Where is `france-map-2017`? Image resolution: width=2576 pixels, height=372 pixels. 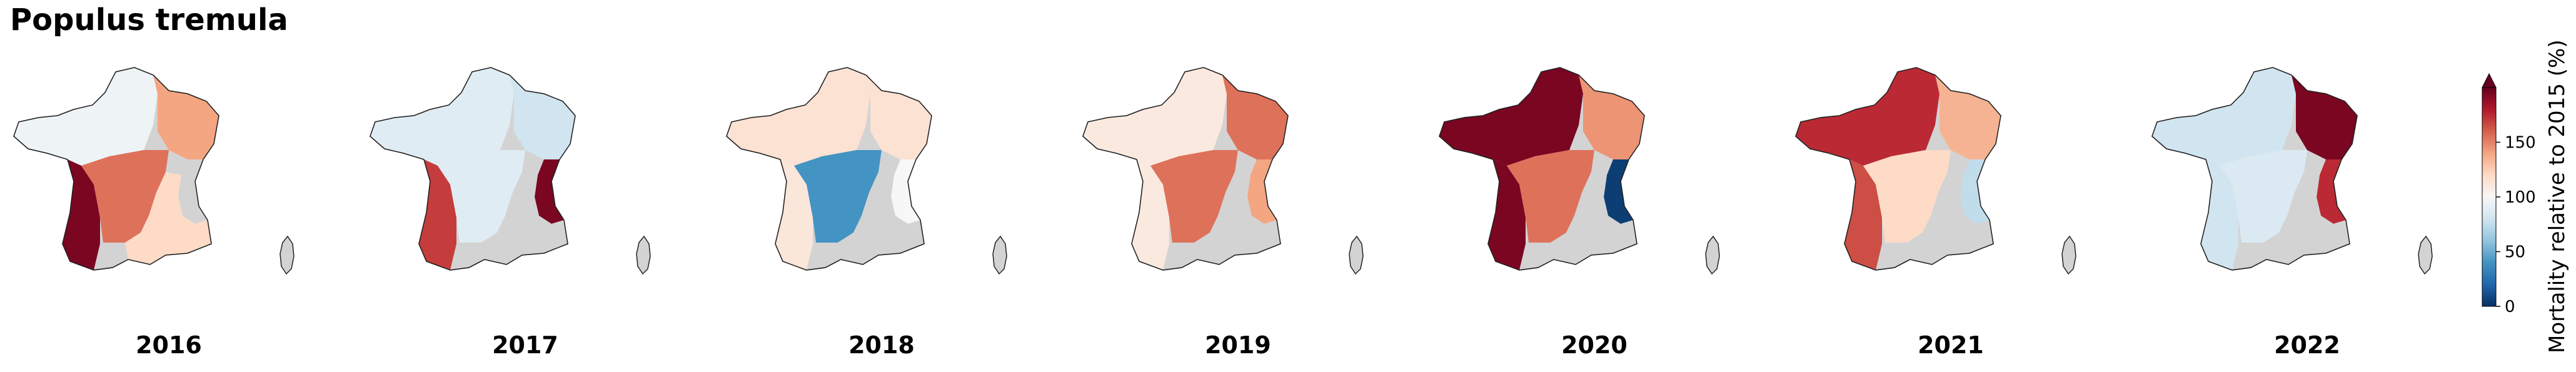 france-map-2017 is located at coordinates (510, 171).